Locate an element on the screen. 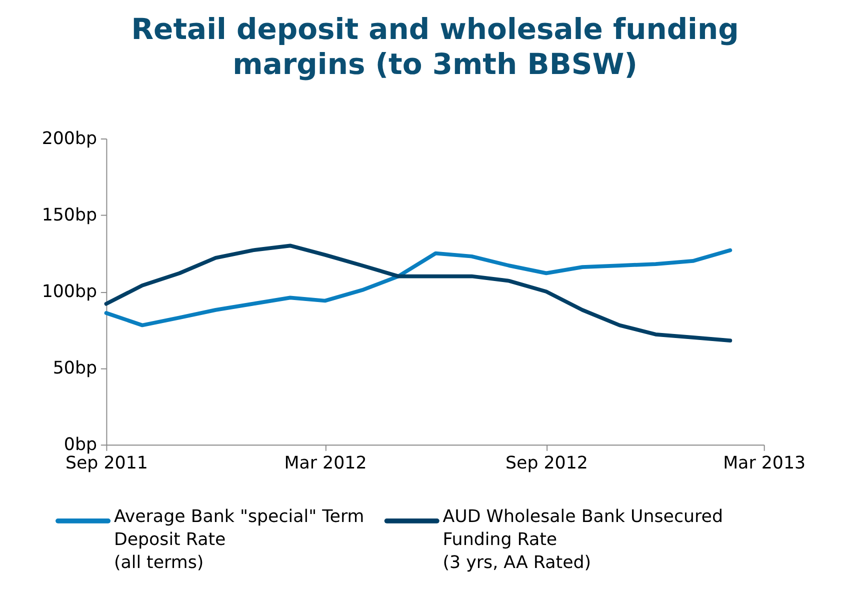 The image size is (844, 610). legend-label: AUD Wholesale Bank Unsecured Funding Rate (3 yrs, AA Rated) is located at coordinates (583, 540).